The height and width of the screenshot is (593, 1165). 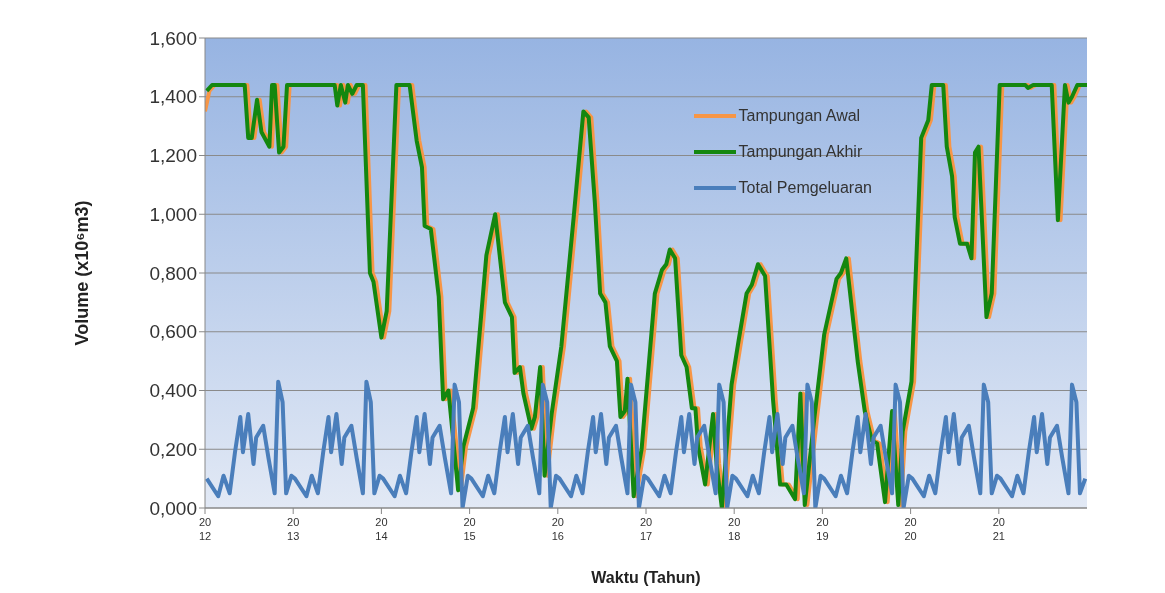 What do you see at coordinates (173, 273) in the screenshot?
I see `y-tick-label: 0,800` at bounding box center [173, 273].